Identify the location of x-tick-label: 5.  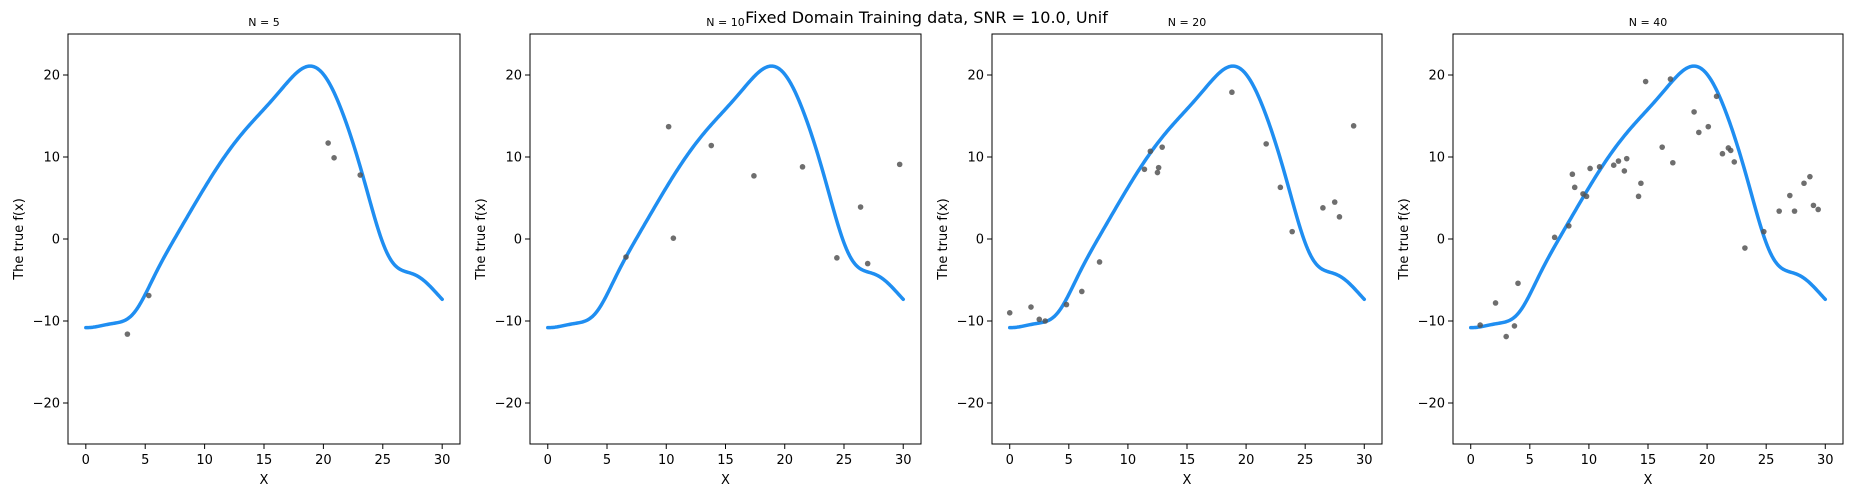
(1530, 460).